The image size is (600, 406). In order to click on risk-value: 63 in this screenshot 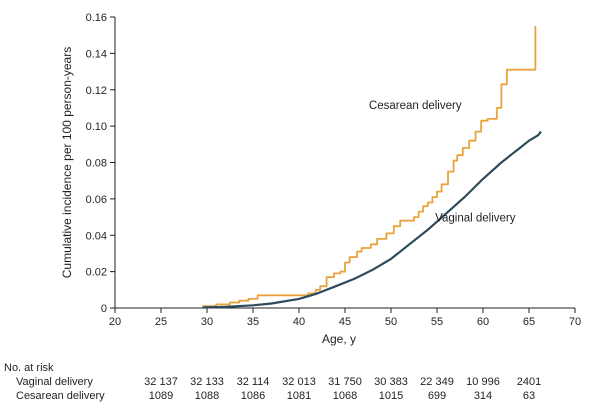, I will do `click(529, 396)`.